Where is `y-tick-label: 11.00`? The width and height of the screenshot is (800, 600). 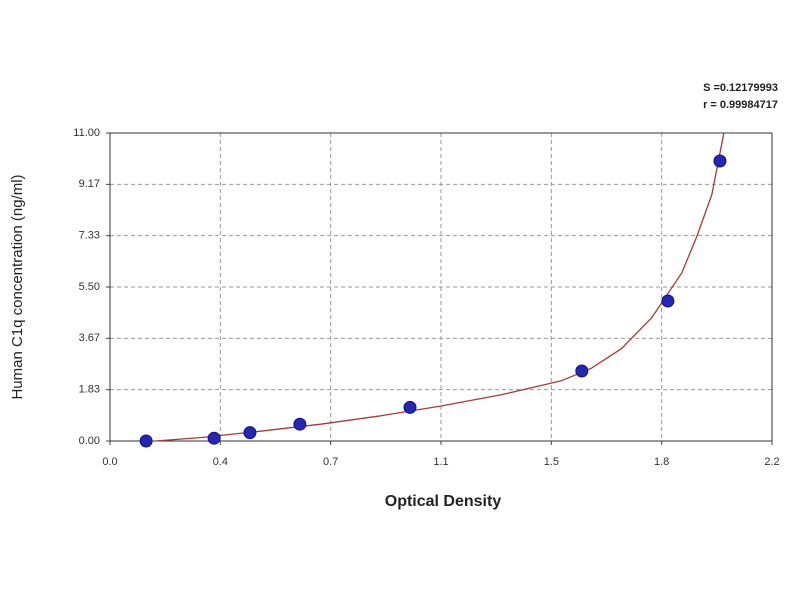
y-tick-label: 11.00 is located at coordinates (86, 133).